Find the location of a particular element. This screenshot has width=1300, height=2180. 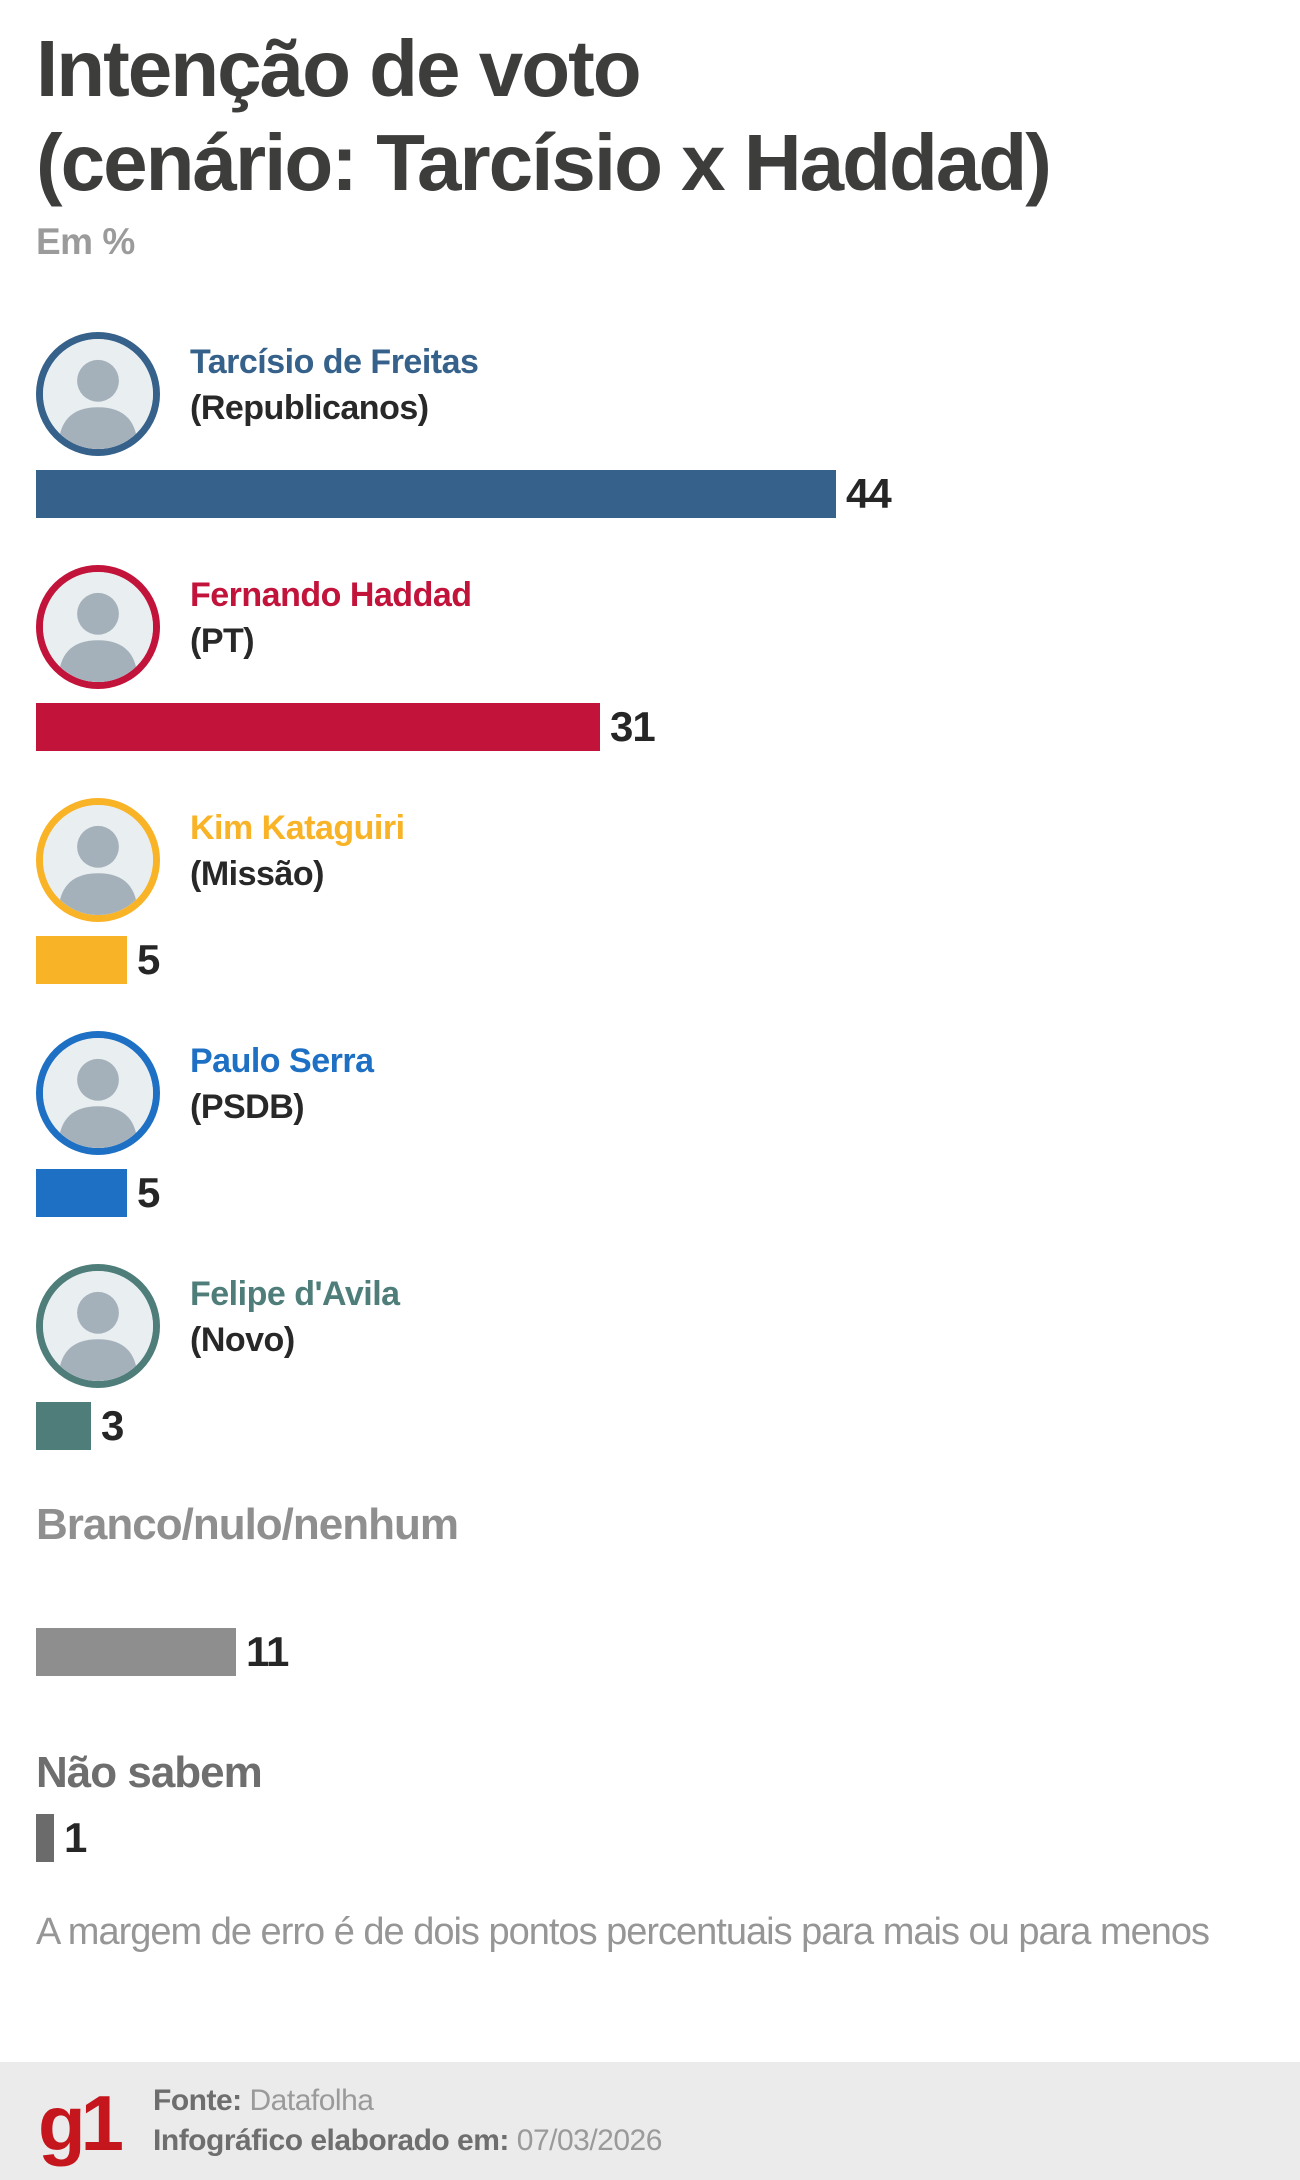

bar-value: 1 is located at coordinates (75, 1837).